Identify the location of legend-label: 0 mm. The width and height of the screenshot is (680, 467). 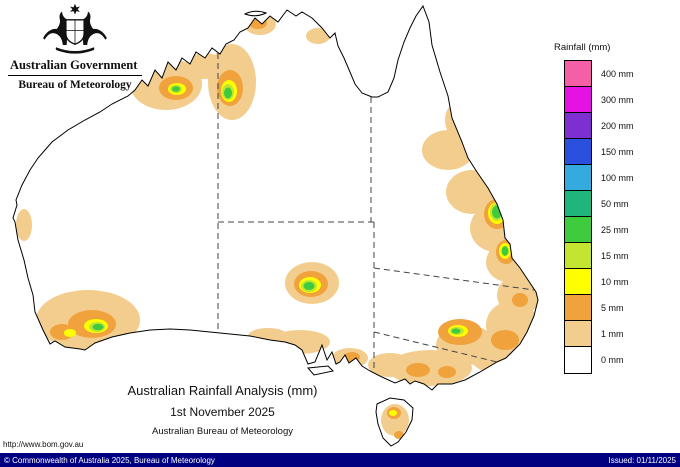
(612, 359).